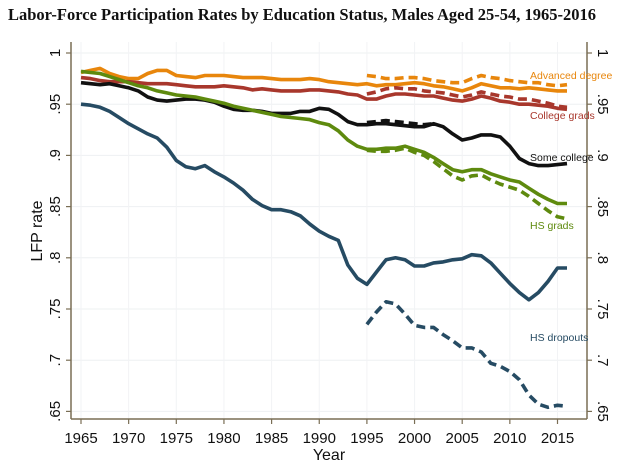 The height and width of the screenshot is (476, 641). What do you see at coordinates (462, 438) in the screenshot?
I see `x-tick-label: 2005` at bounding box center [462, 438].